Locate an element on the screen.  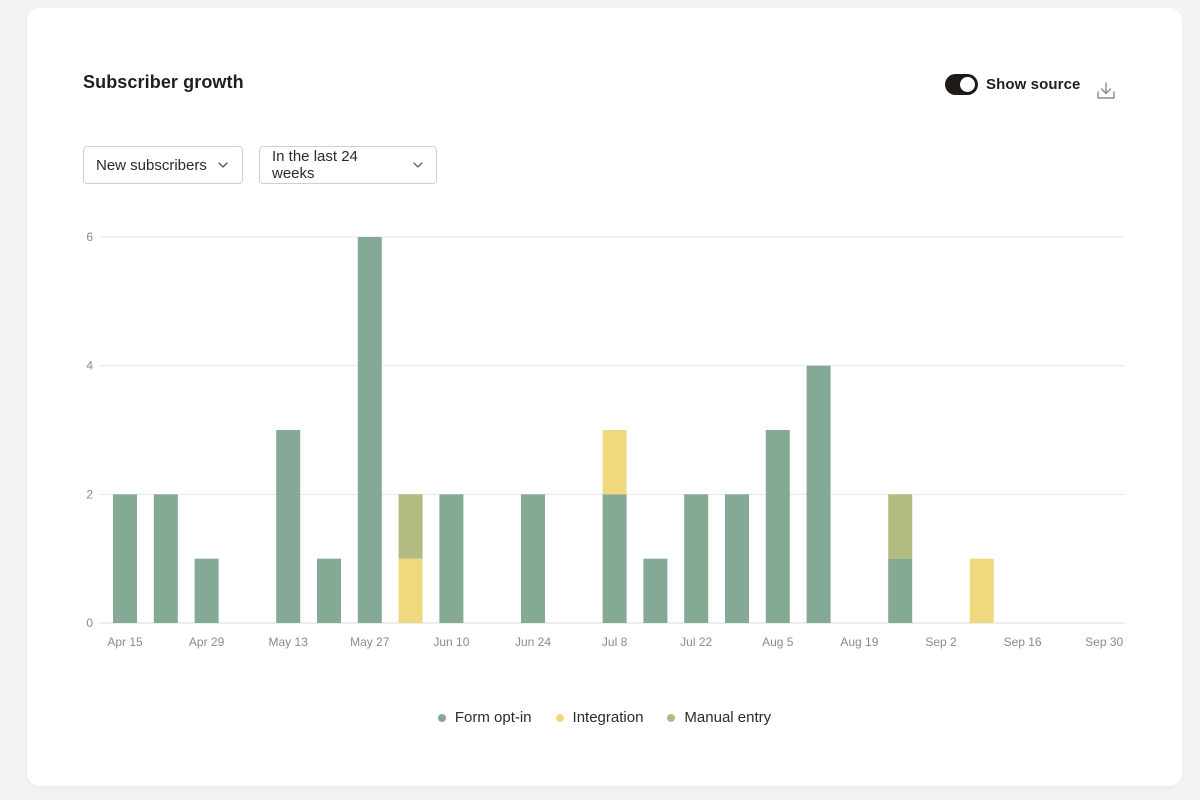
toggle-knob is located at coordinates (967, 84).